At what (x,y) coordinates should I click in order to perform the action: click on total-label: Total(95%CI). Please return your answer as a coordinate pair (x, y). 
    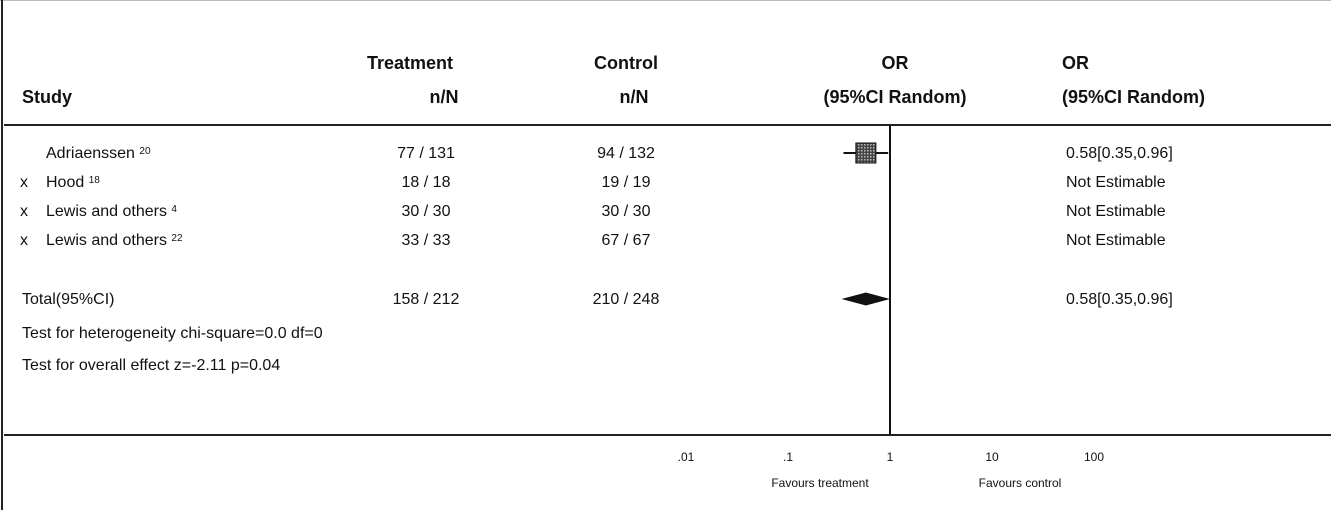
    Looking at the image, I should click on (68, 299).